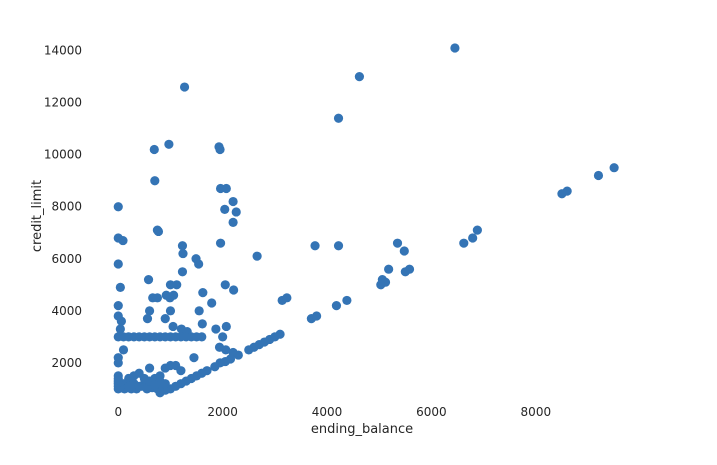 Image resolution: width=717 pixels, height=465 pixels. I want to click on x-axis-ticks: 0 2000 4000 6000 8000, so click(332, 412).